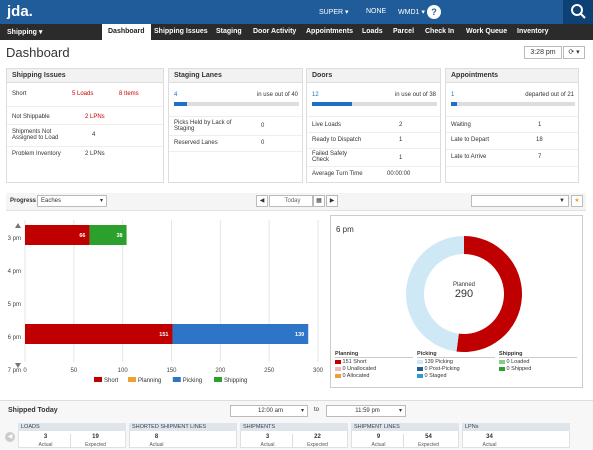  Describe the element at coordinates (411, 12) in the screenshot. I see `site-menu: WMD1 ▾` at that location.